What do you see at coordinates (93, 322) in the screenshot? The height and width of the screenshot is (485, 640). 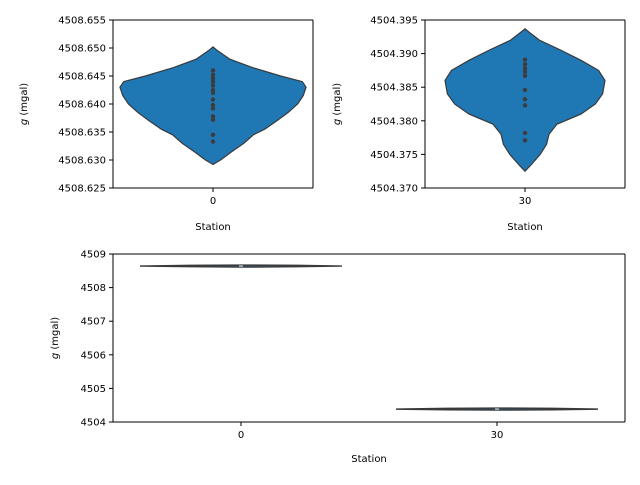 I see `y-tick-label: 4507` at bounding box center [93, 322].